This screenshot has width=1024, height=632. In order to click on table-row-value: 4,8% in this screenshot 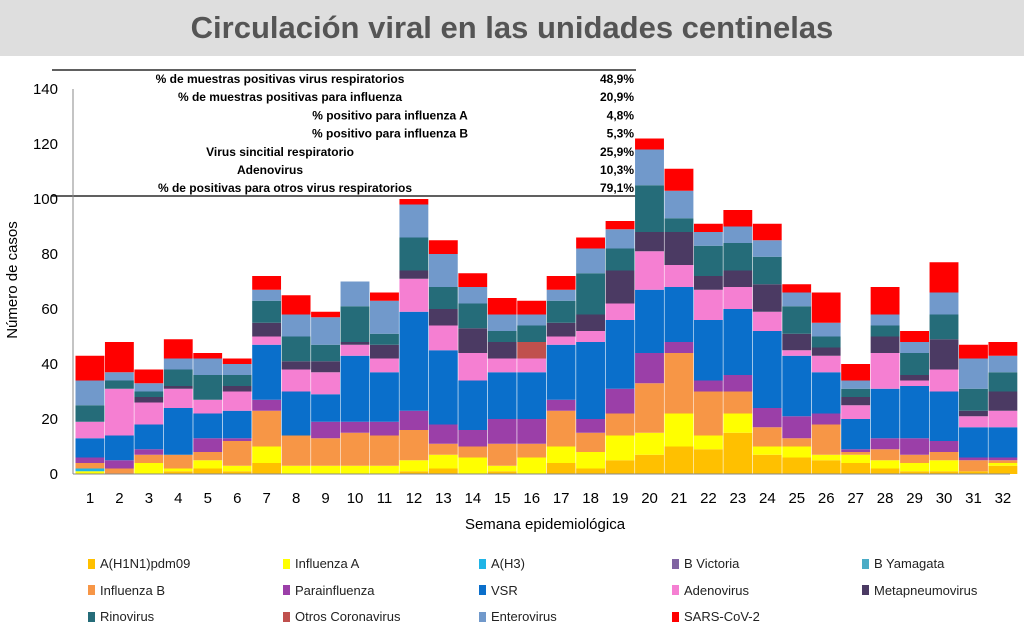, I will do `click(621, 115)`.